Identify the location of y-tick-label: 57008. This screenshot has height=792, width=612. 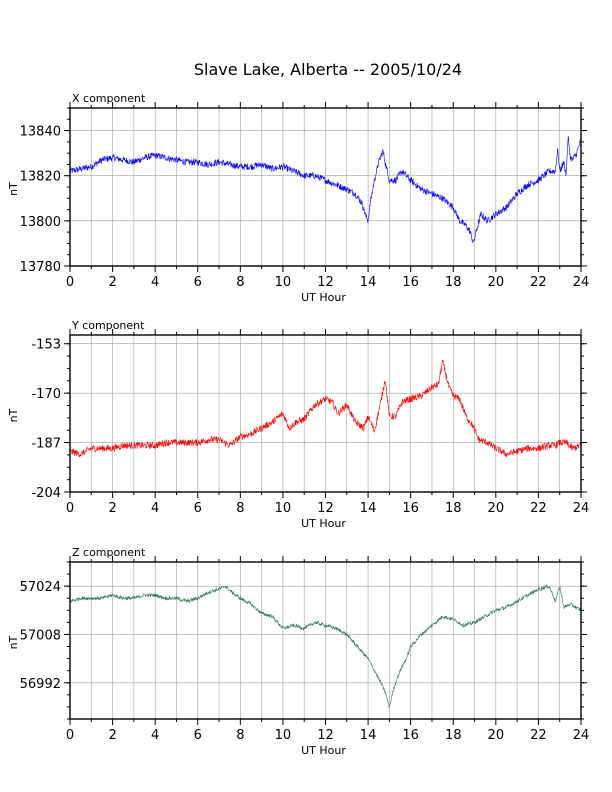
(40, 635).